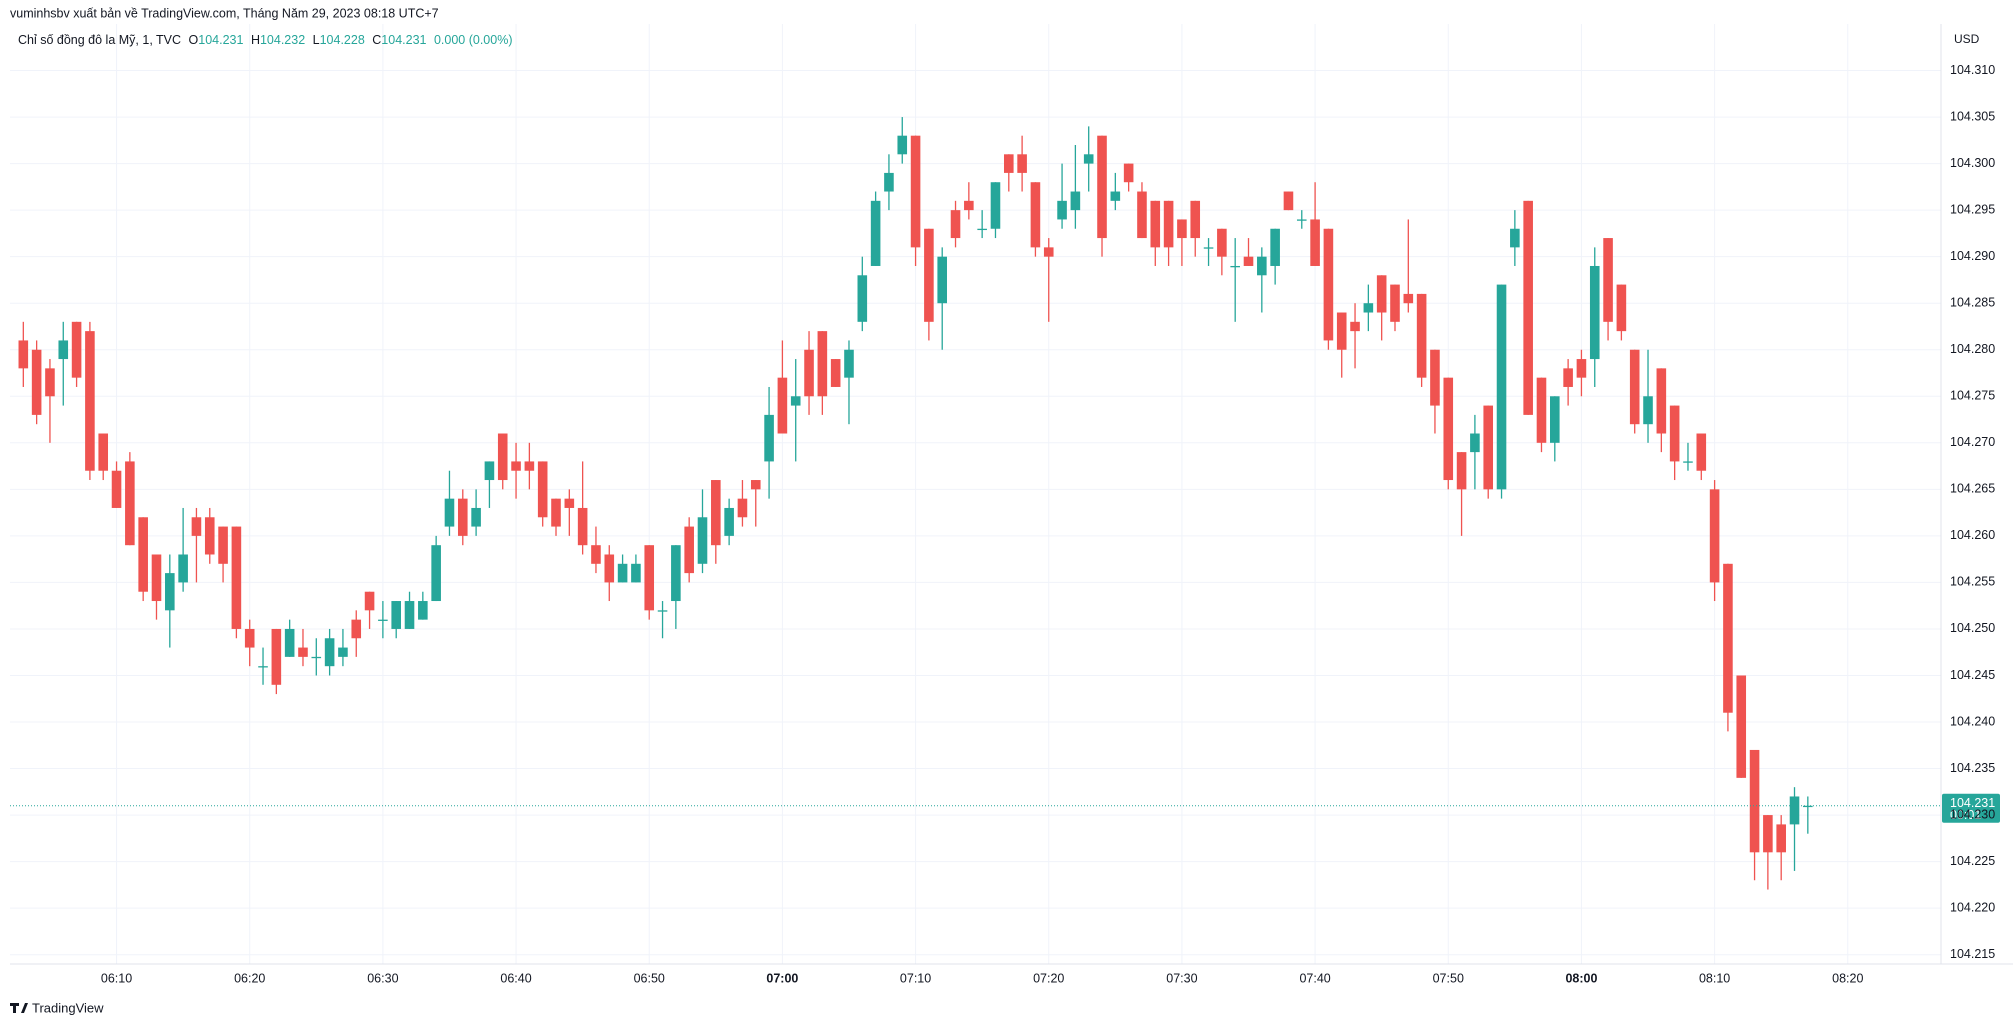 The width and height of the screenshot is (2013, 1028). What do you see at coordinates (68, 1007) in the screenshot?
I see `brand: TradingView` at bounding box center [68, 1007].